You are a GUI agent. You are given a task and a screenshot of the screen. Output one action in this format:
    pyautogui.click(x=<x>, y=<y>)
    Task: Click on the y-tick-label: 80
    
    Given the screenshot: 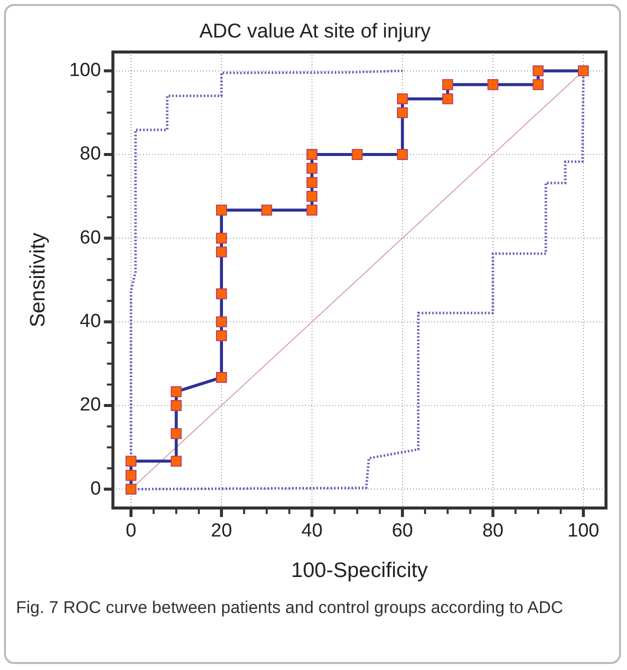 What is the action you would take?
    pyautogui.click(x=90, y=154)
    